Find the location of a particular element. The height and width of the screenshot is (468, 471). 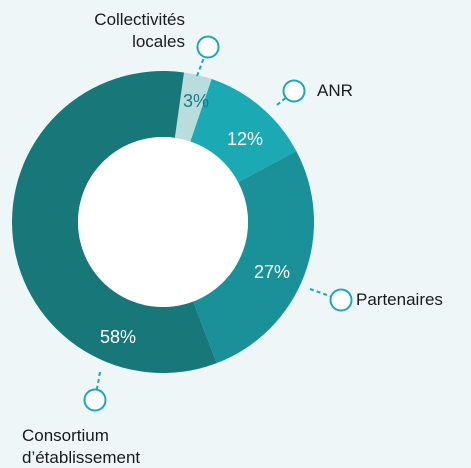

category-label: ANR is located at coordinates (335, 90).